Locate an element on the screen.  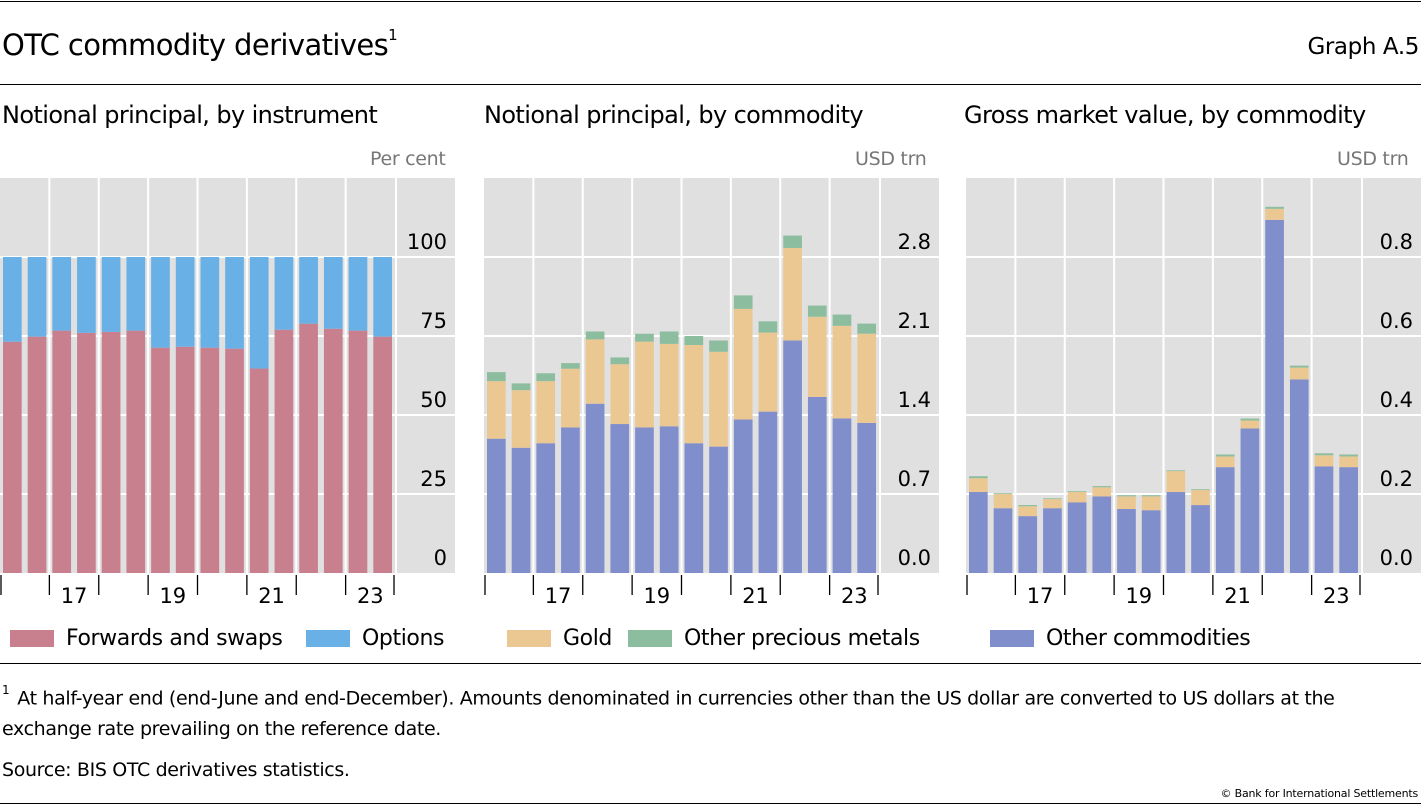
y-tick-label: 0.7 is located at coordinates (914, 479).